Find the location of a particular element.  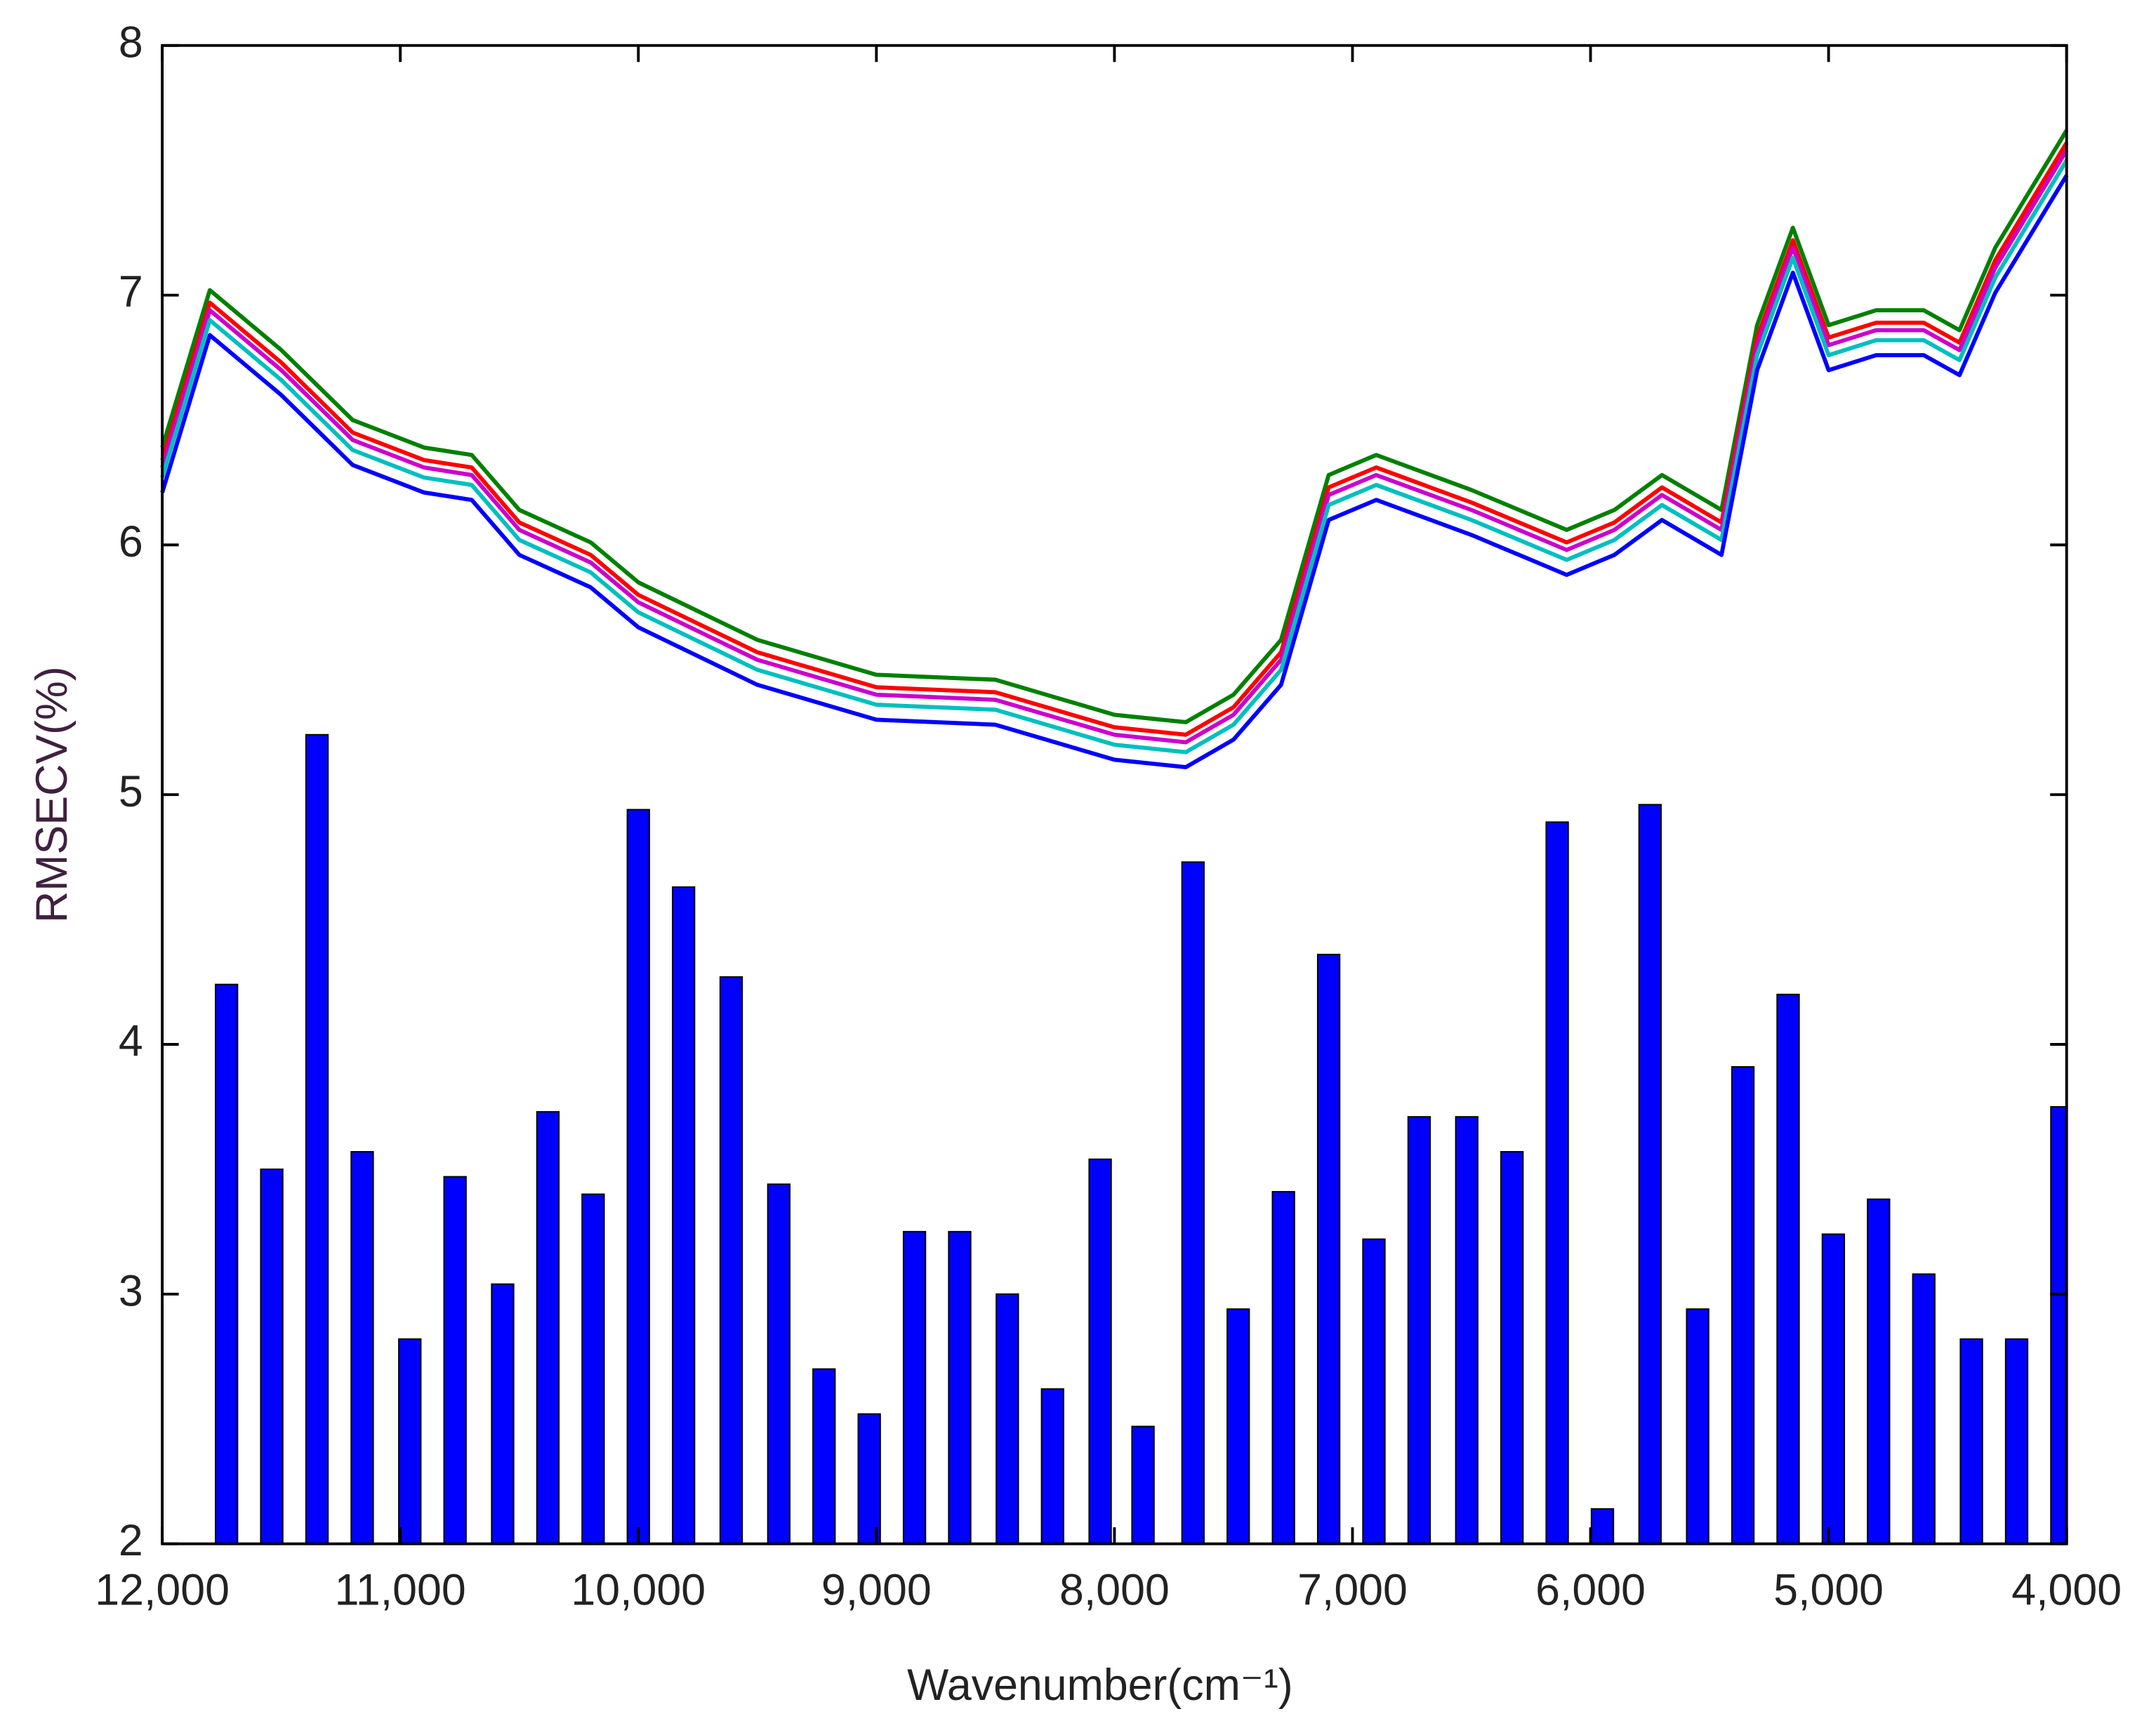

x-tick-label: 12,000 is located at coordinates (162, 1590).